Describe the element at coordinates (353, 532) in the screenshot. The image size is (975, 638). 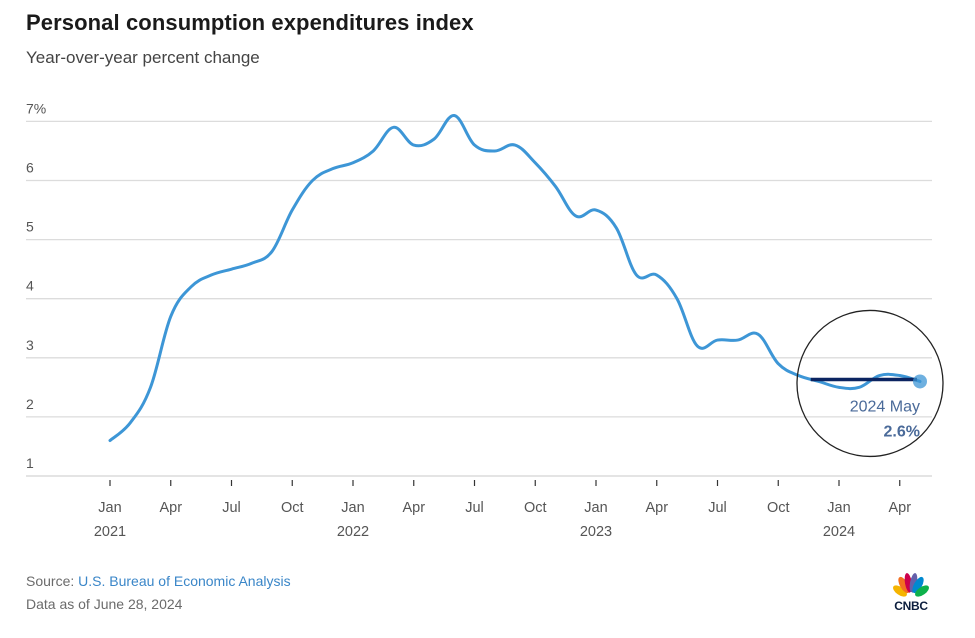
I see `x-tick-year-label: 2022` at that location.